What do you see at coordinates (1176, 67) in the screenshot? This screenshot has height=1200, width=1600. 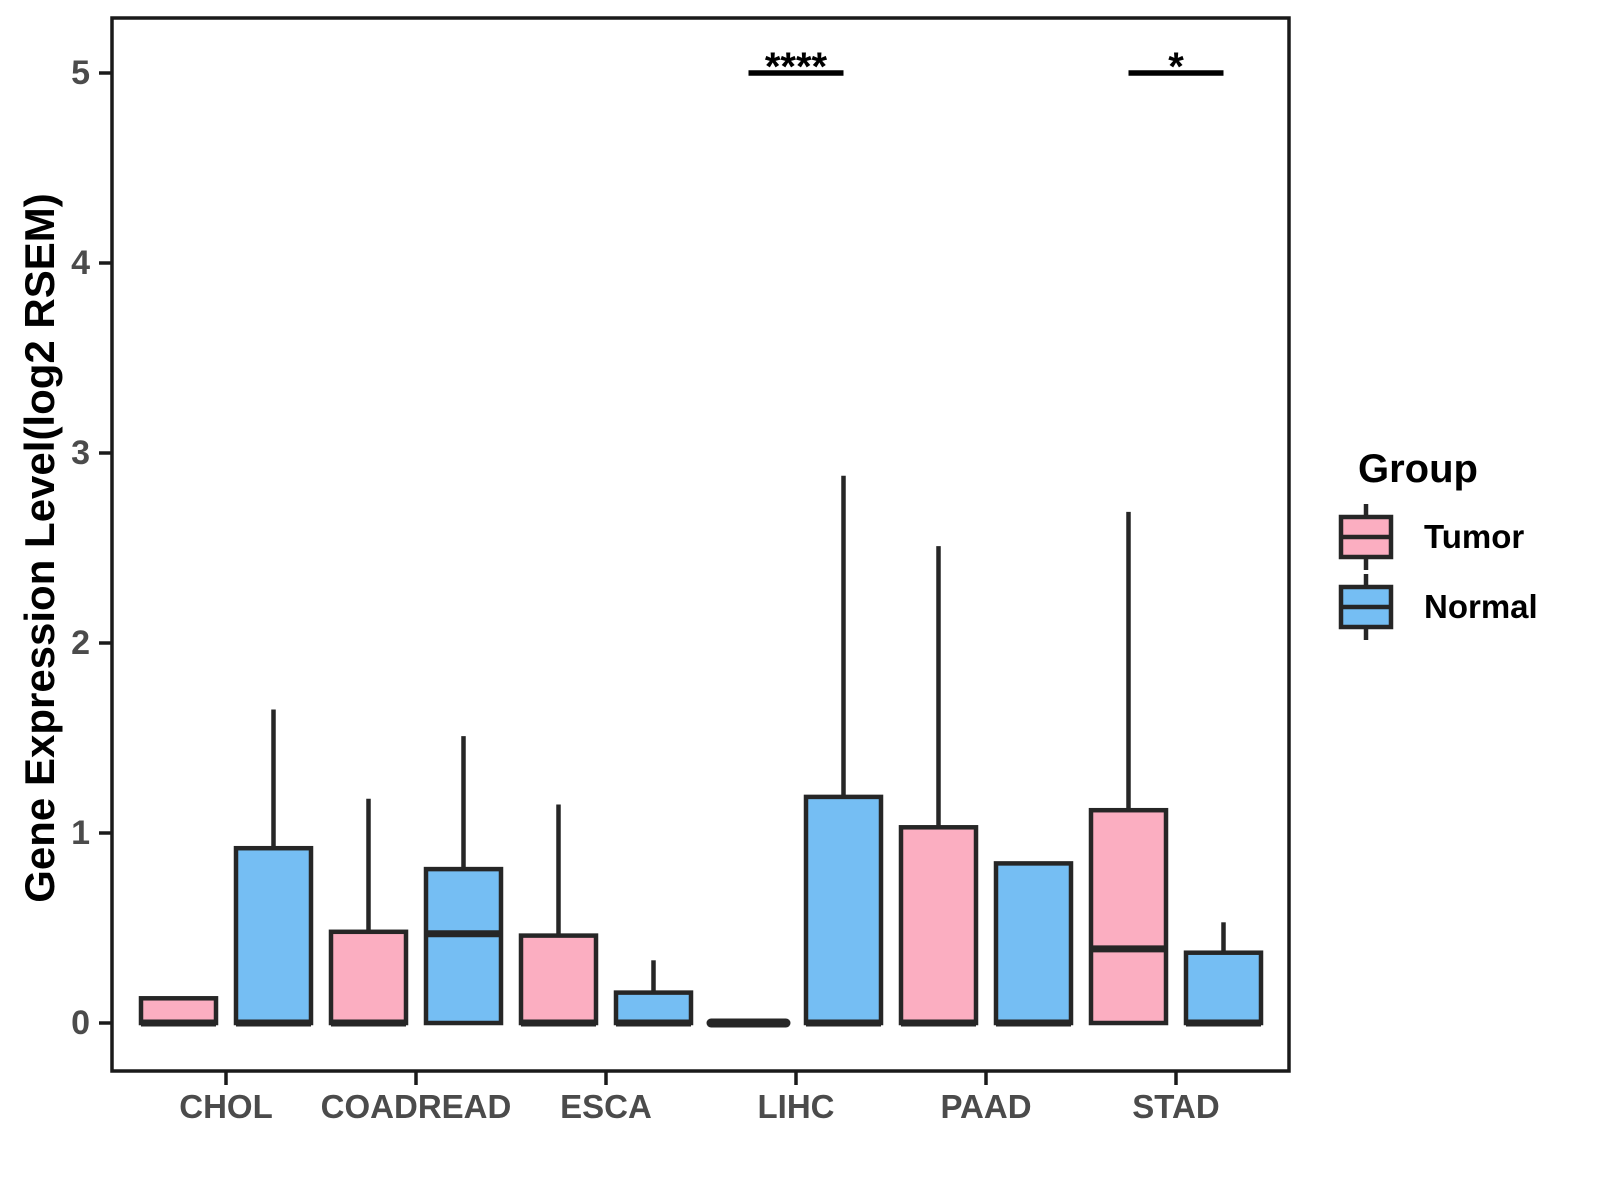 I see `sig-label-STAD: *` at bounding box center [1176, 67].